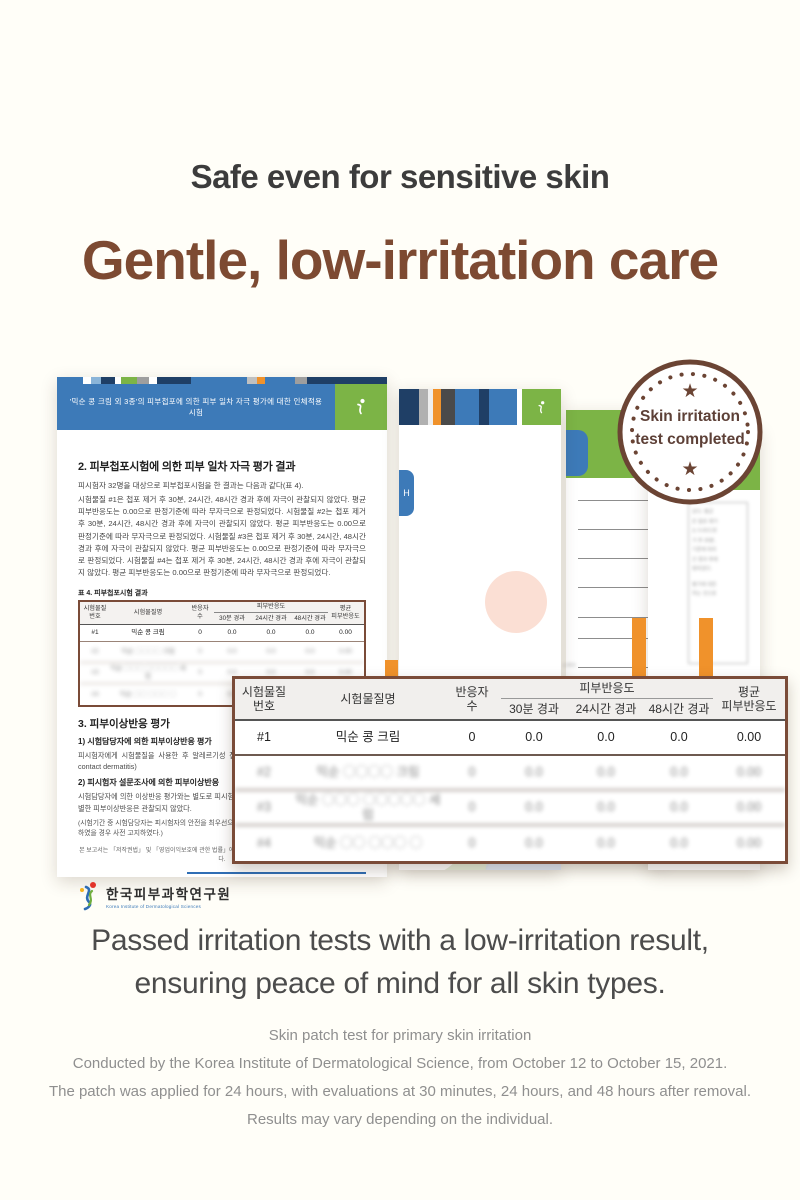 This screenshot has height=1200, width=800. Describe the element at coordinates (480, 407) in the screenshot. I see `cover-color-strip` at that location.